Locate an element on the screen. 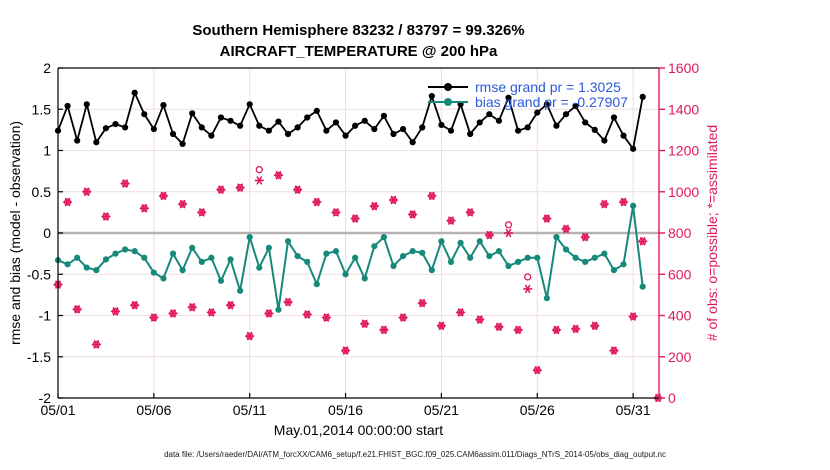 This screenshot has width=830, height=470. y-tick-label-right: 200 is located at coordinates (680, 357).